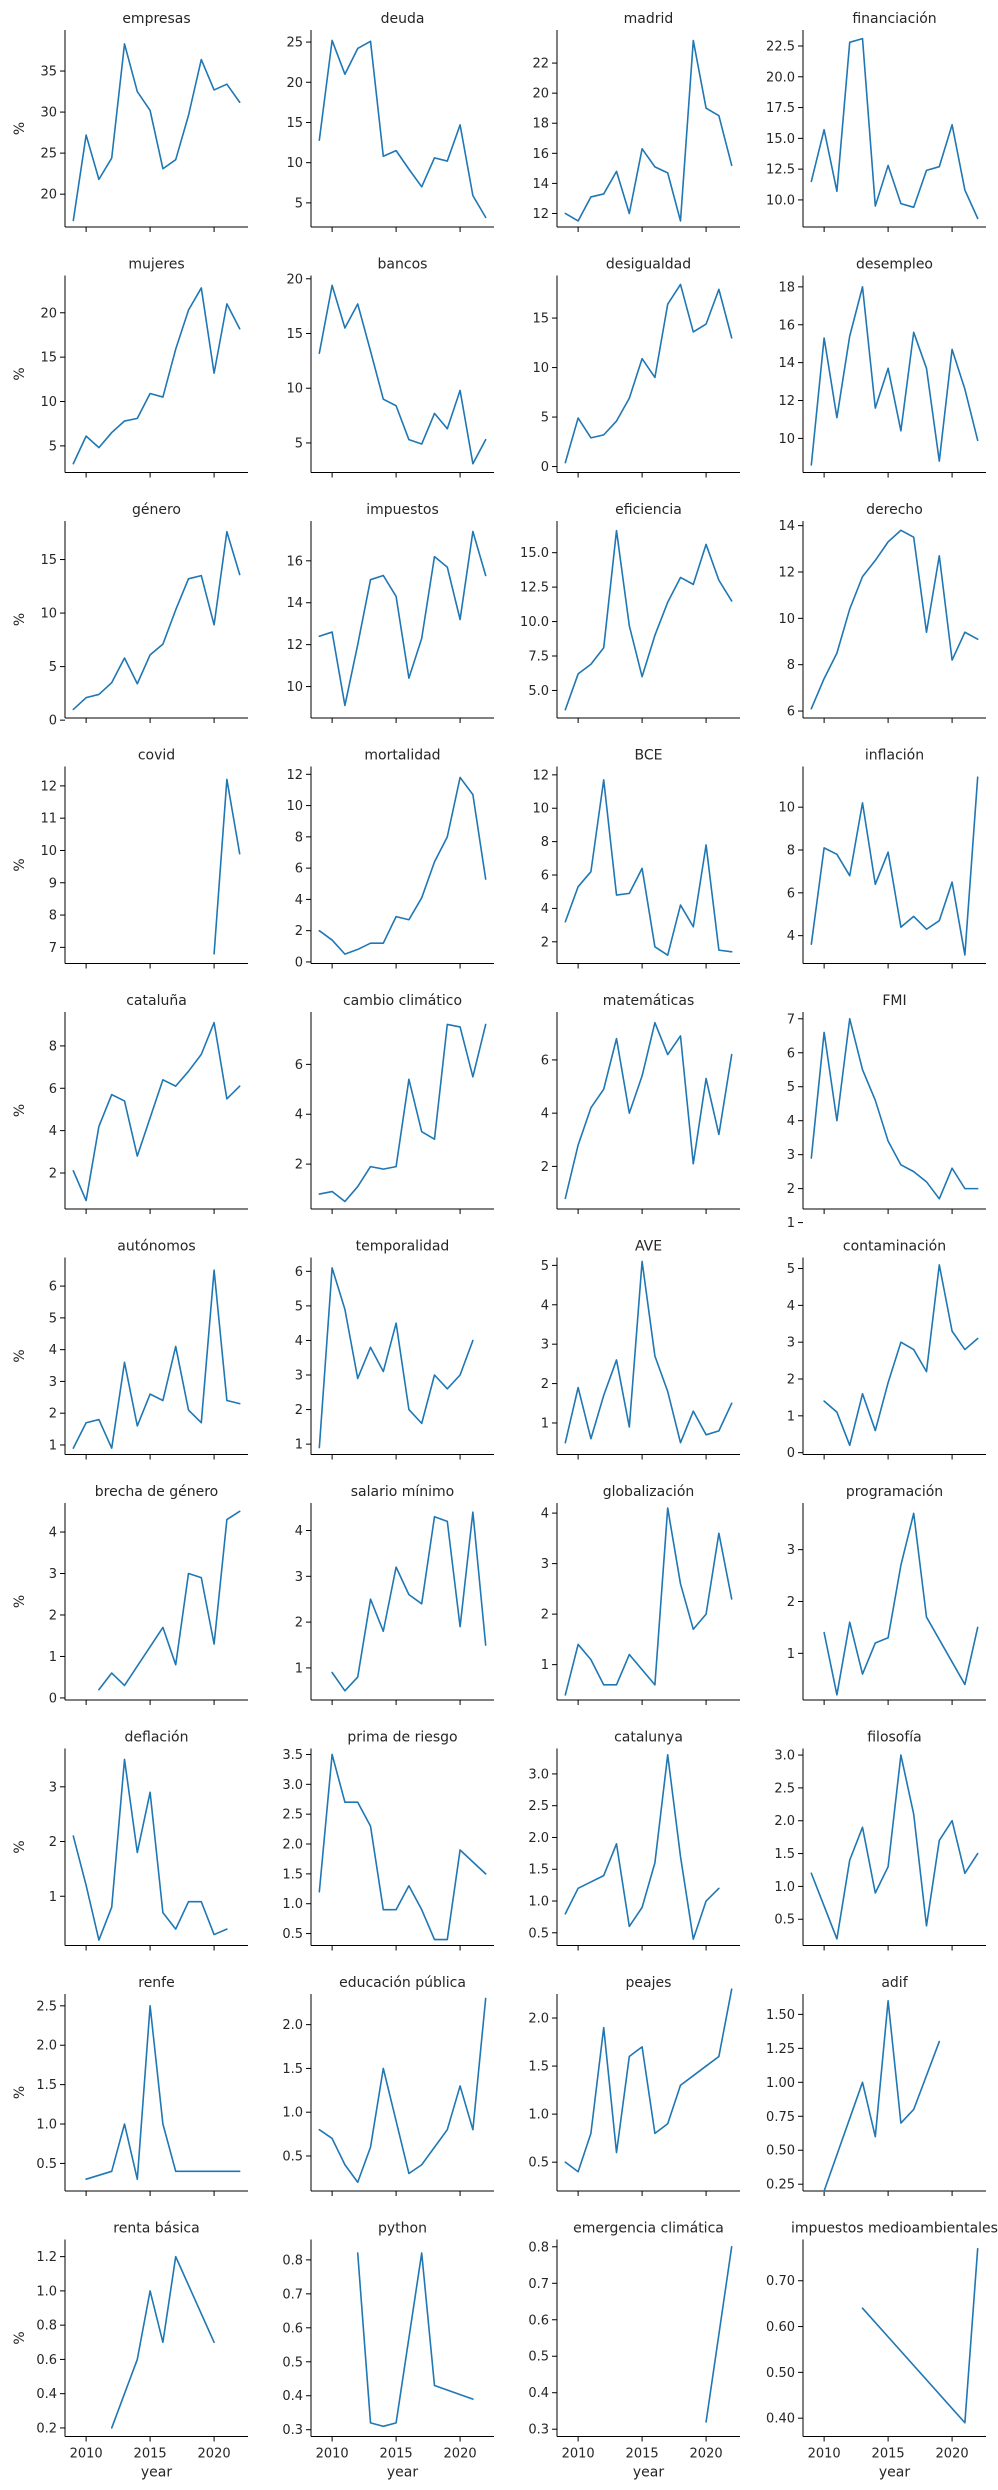  Describe the element at coordinates (952, 2454) in the screenshot. I see `x-tick-label: 2020` at that location.